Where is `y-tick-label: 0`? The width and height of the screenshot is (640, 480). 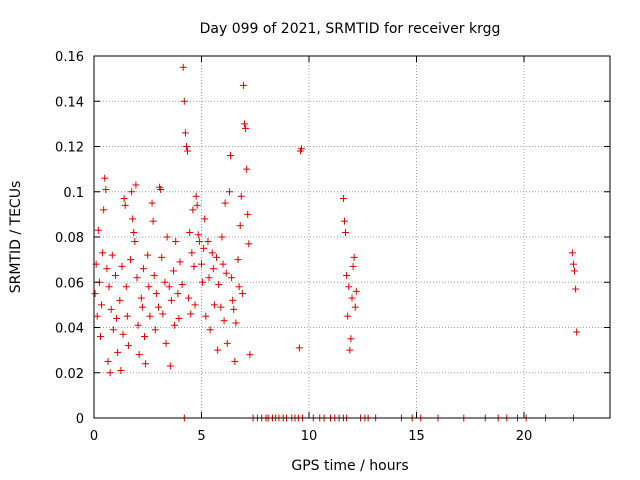
y-tick-label: 0 is located at coordinates (80, 419).